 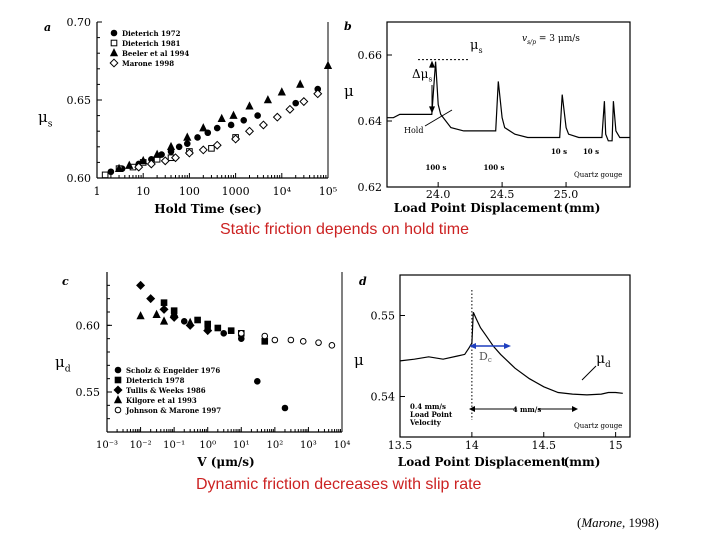 I want to click on panel-d-ylabel: μ, so click(x=359, y=360).